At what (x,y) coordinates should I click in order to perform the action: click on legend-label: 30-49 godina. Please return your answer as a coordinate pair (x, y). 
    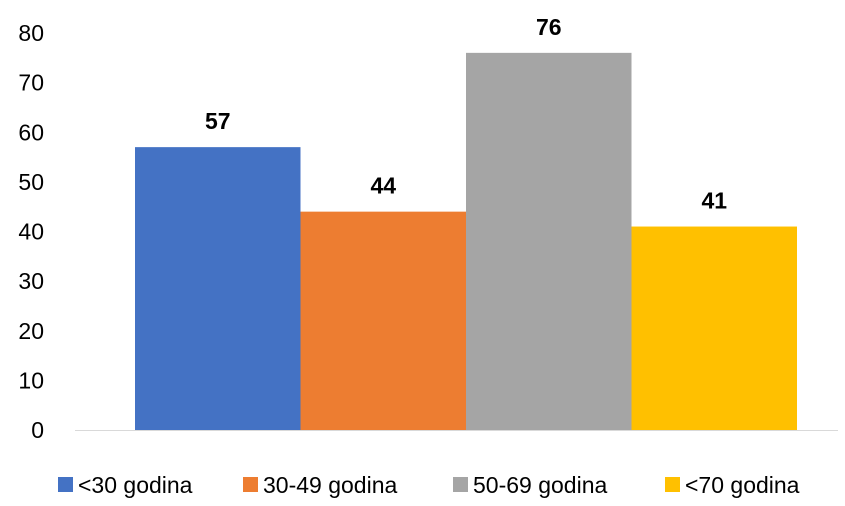
    Looking at the image, I should click on (330, 485).